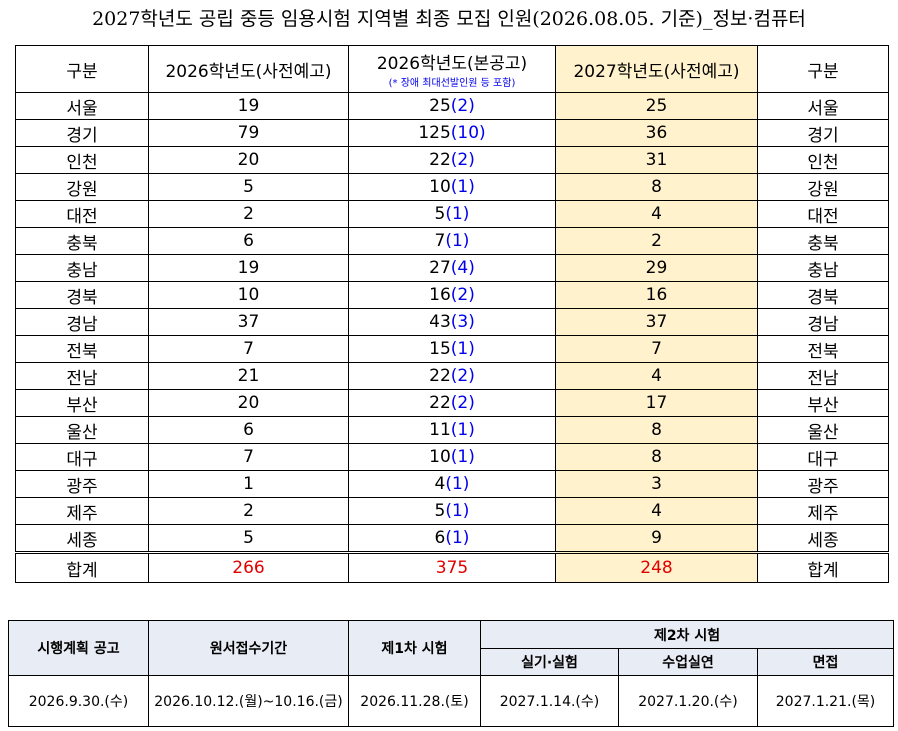  I want to click on main-count: 4, so click(440, 484).